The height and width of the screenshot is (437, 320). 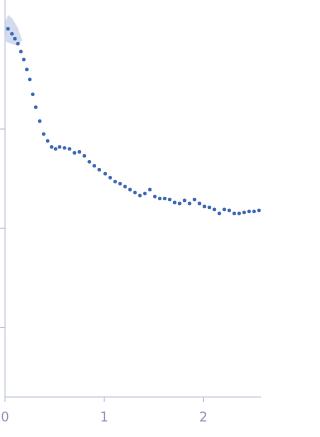 I want to click on x-tick-label: 2, so click(x=203, y=418).